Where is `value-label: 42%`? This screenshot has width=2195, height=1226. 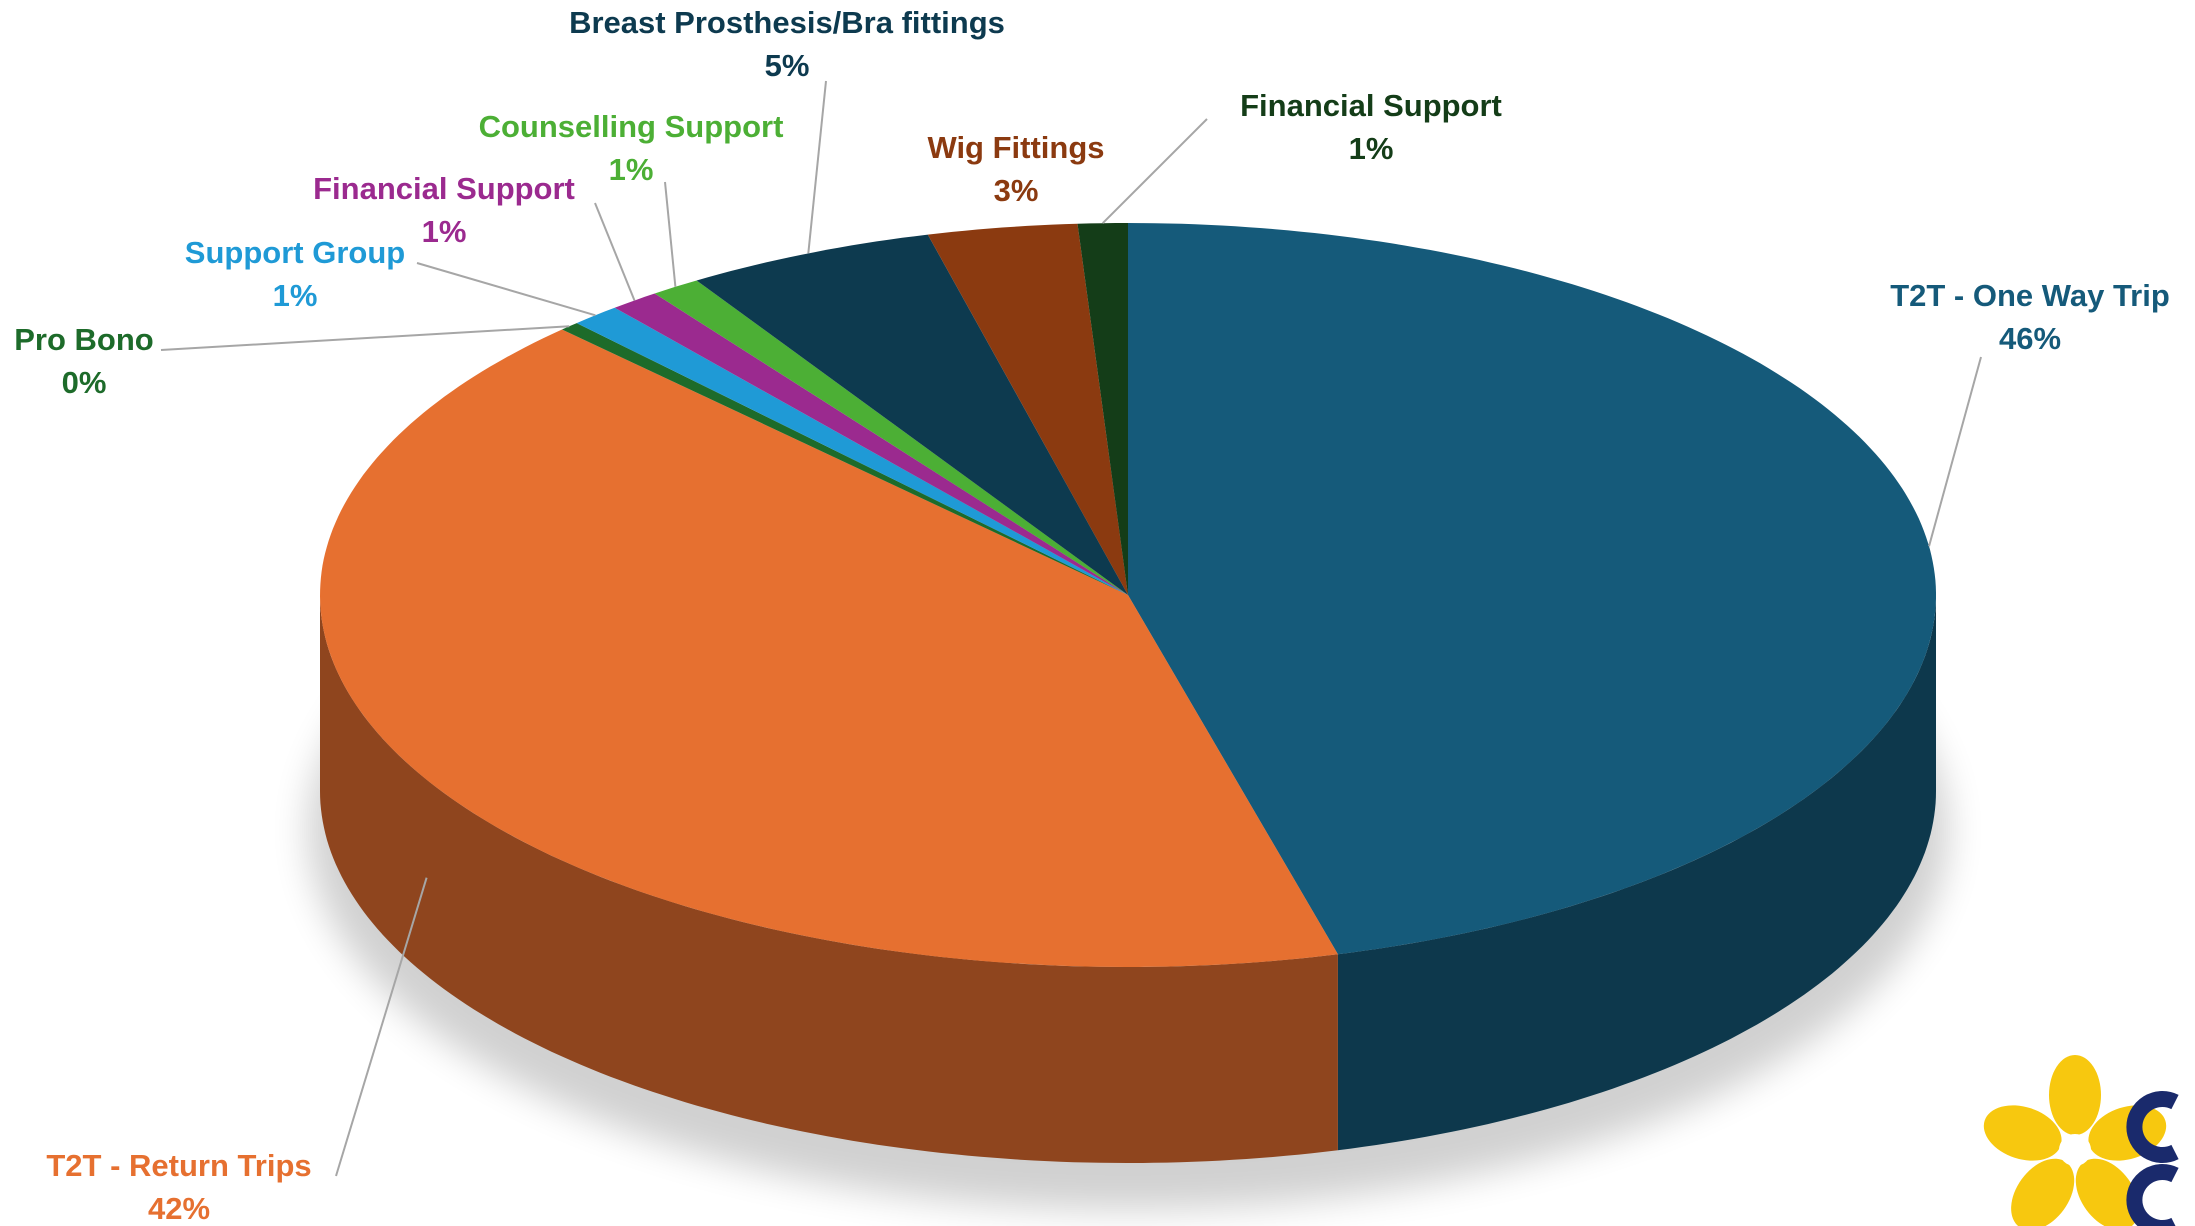
value-label: 42% is located at coordinates (179, 1208).